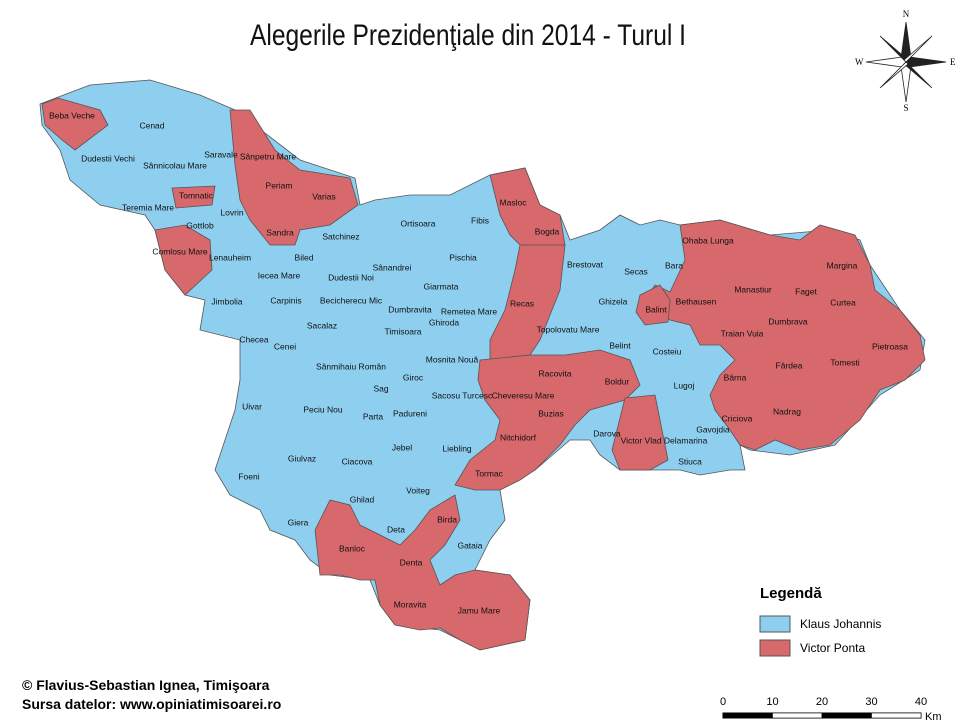 This screenshot has height=728, width=960. What do you see at coordinates (196, 195) in the screenshot?
I see `locality-label: Tomnatic` at bounding box center [196, 195].